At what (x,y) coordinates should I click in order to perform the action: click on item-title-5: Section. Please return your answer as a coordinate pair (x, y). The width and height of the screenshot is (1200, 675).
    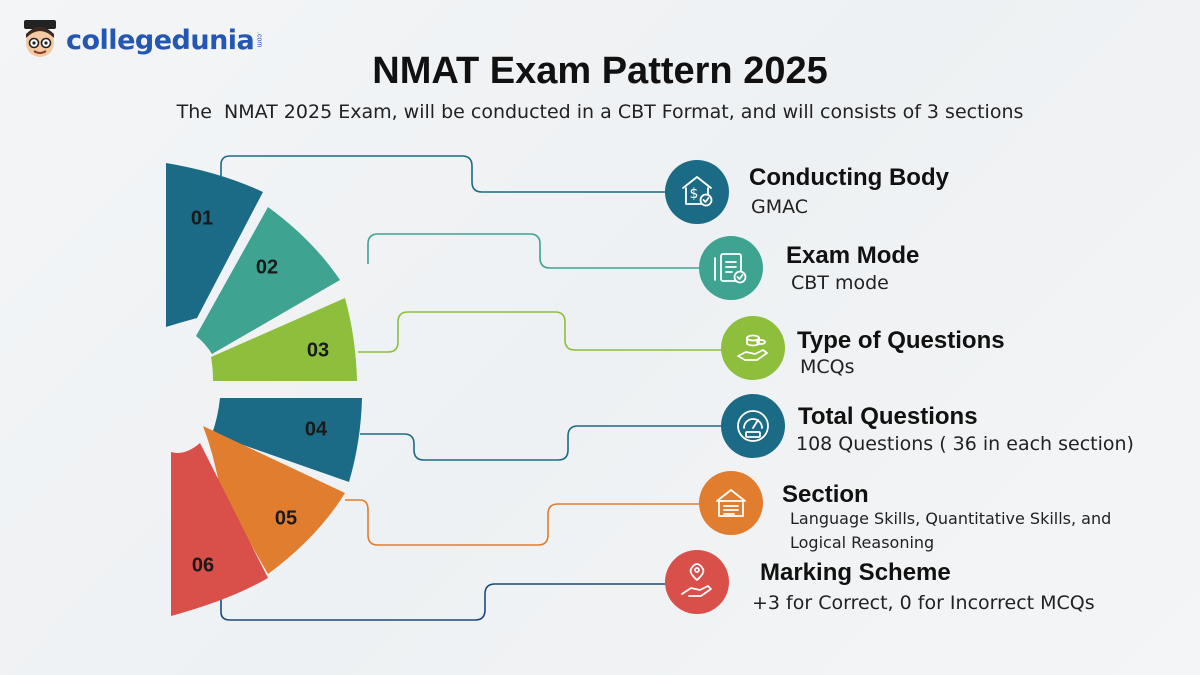
    Looking at the image, I should click on (825, 494).